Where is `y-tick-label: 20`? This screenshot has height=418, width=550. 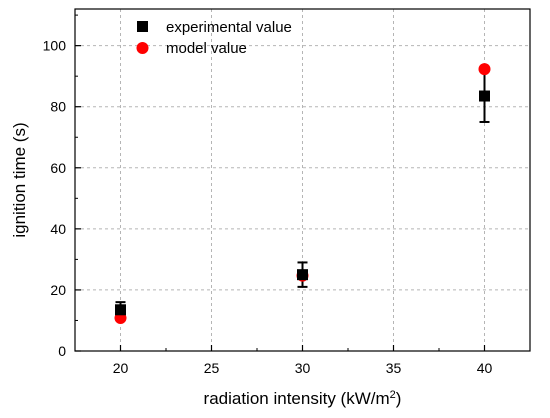
y-tick-label: 20 is located at coordinates (58, 290).